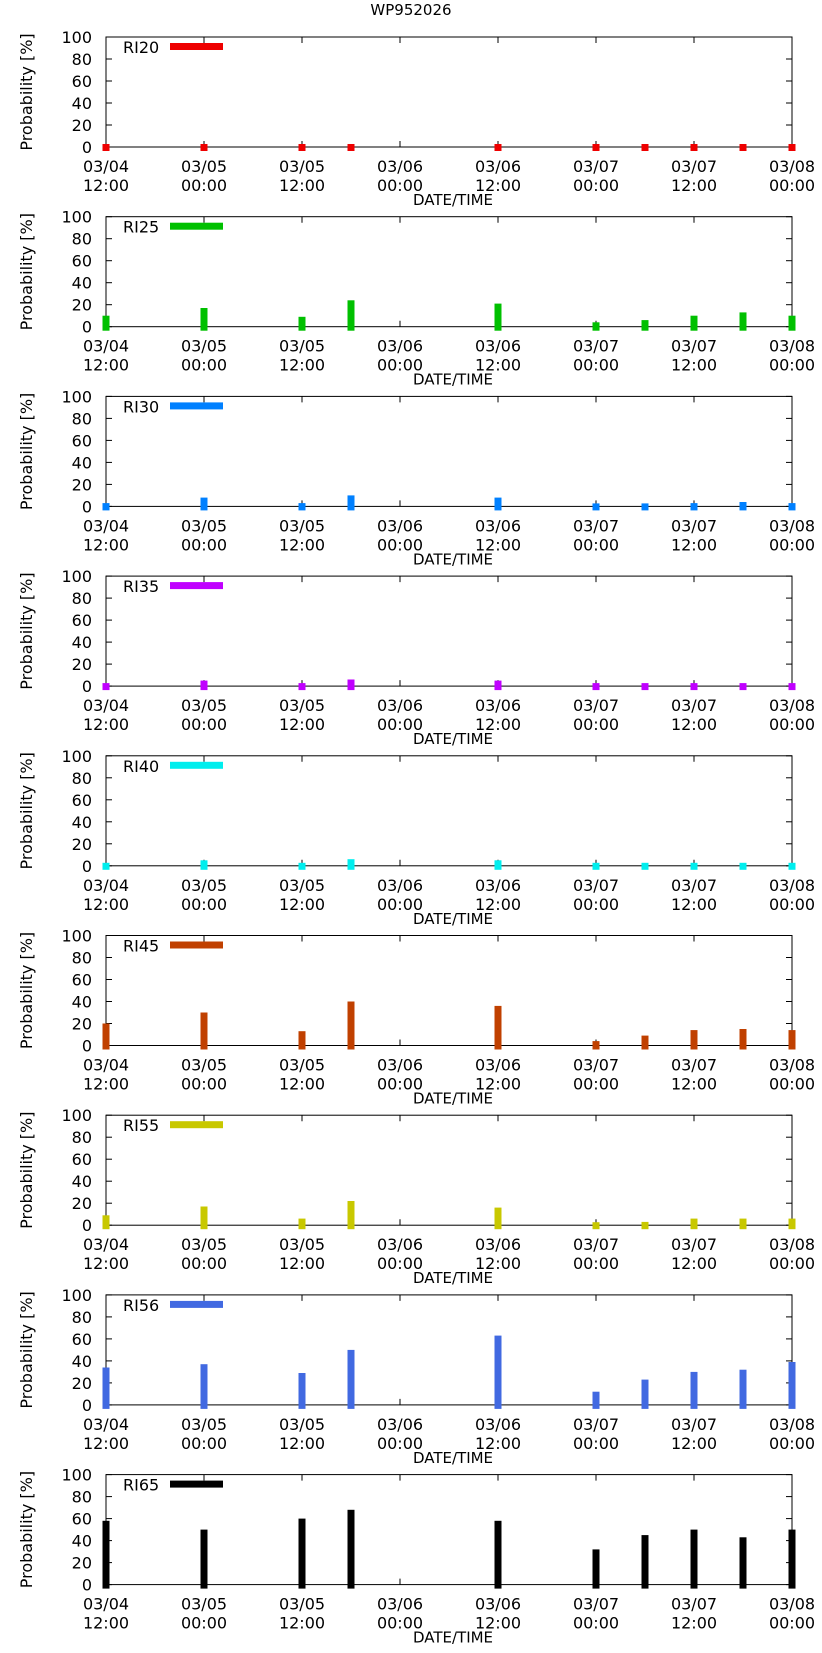 This screenshot has height=1653, width=822. Describe the element at coordinates (141, 946) in the screenshot. I see `legend-label: RI45` at that location.